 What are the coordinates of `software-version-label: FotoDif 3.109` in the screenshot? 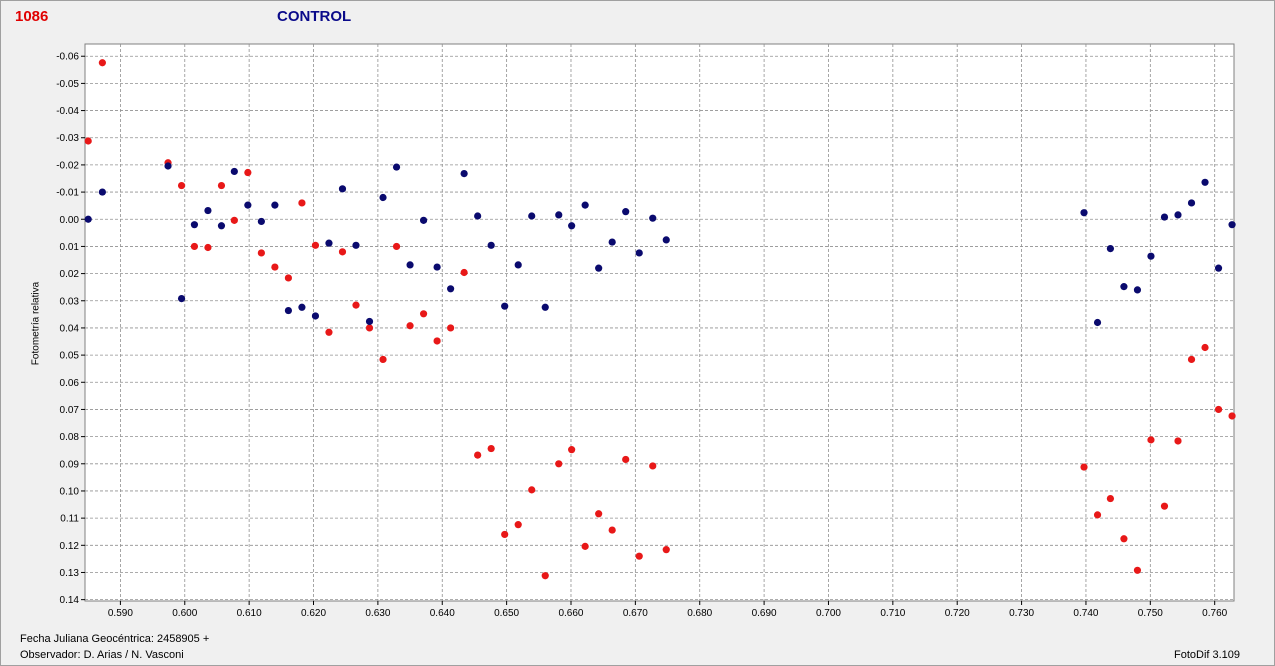 It's located at (1207, 655).